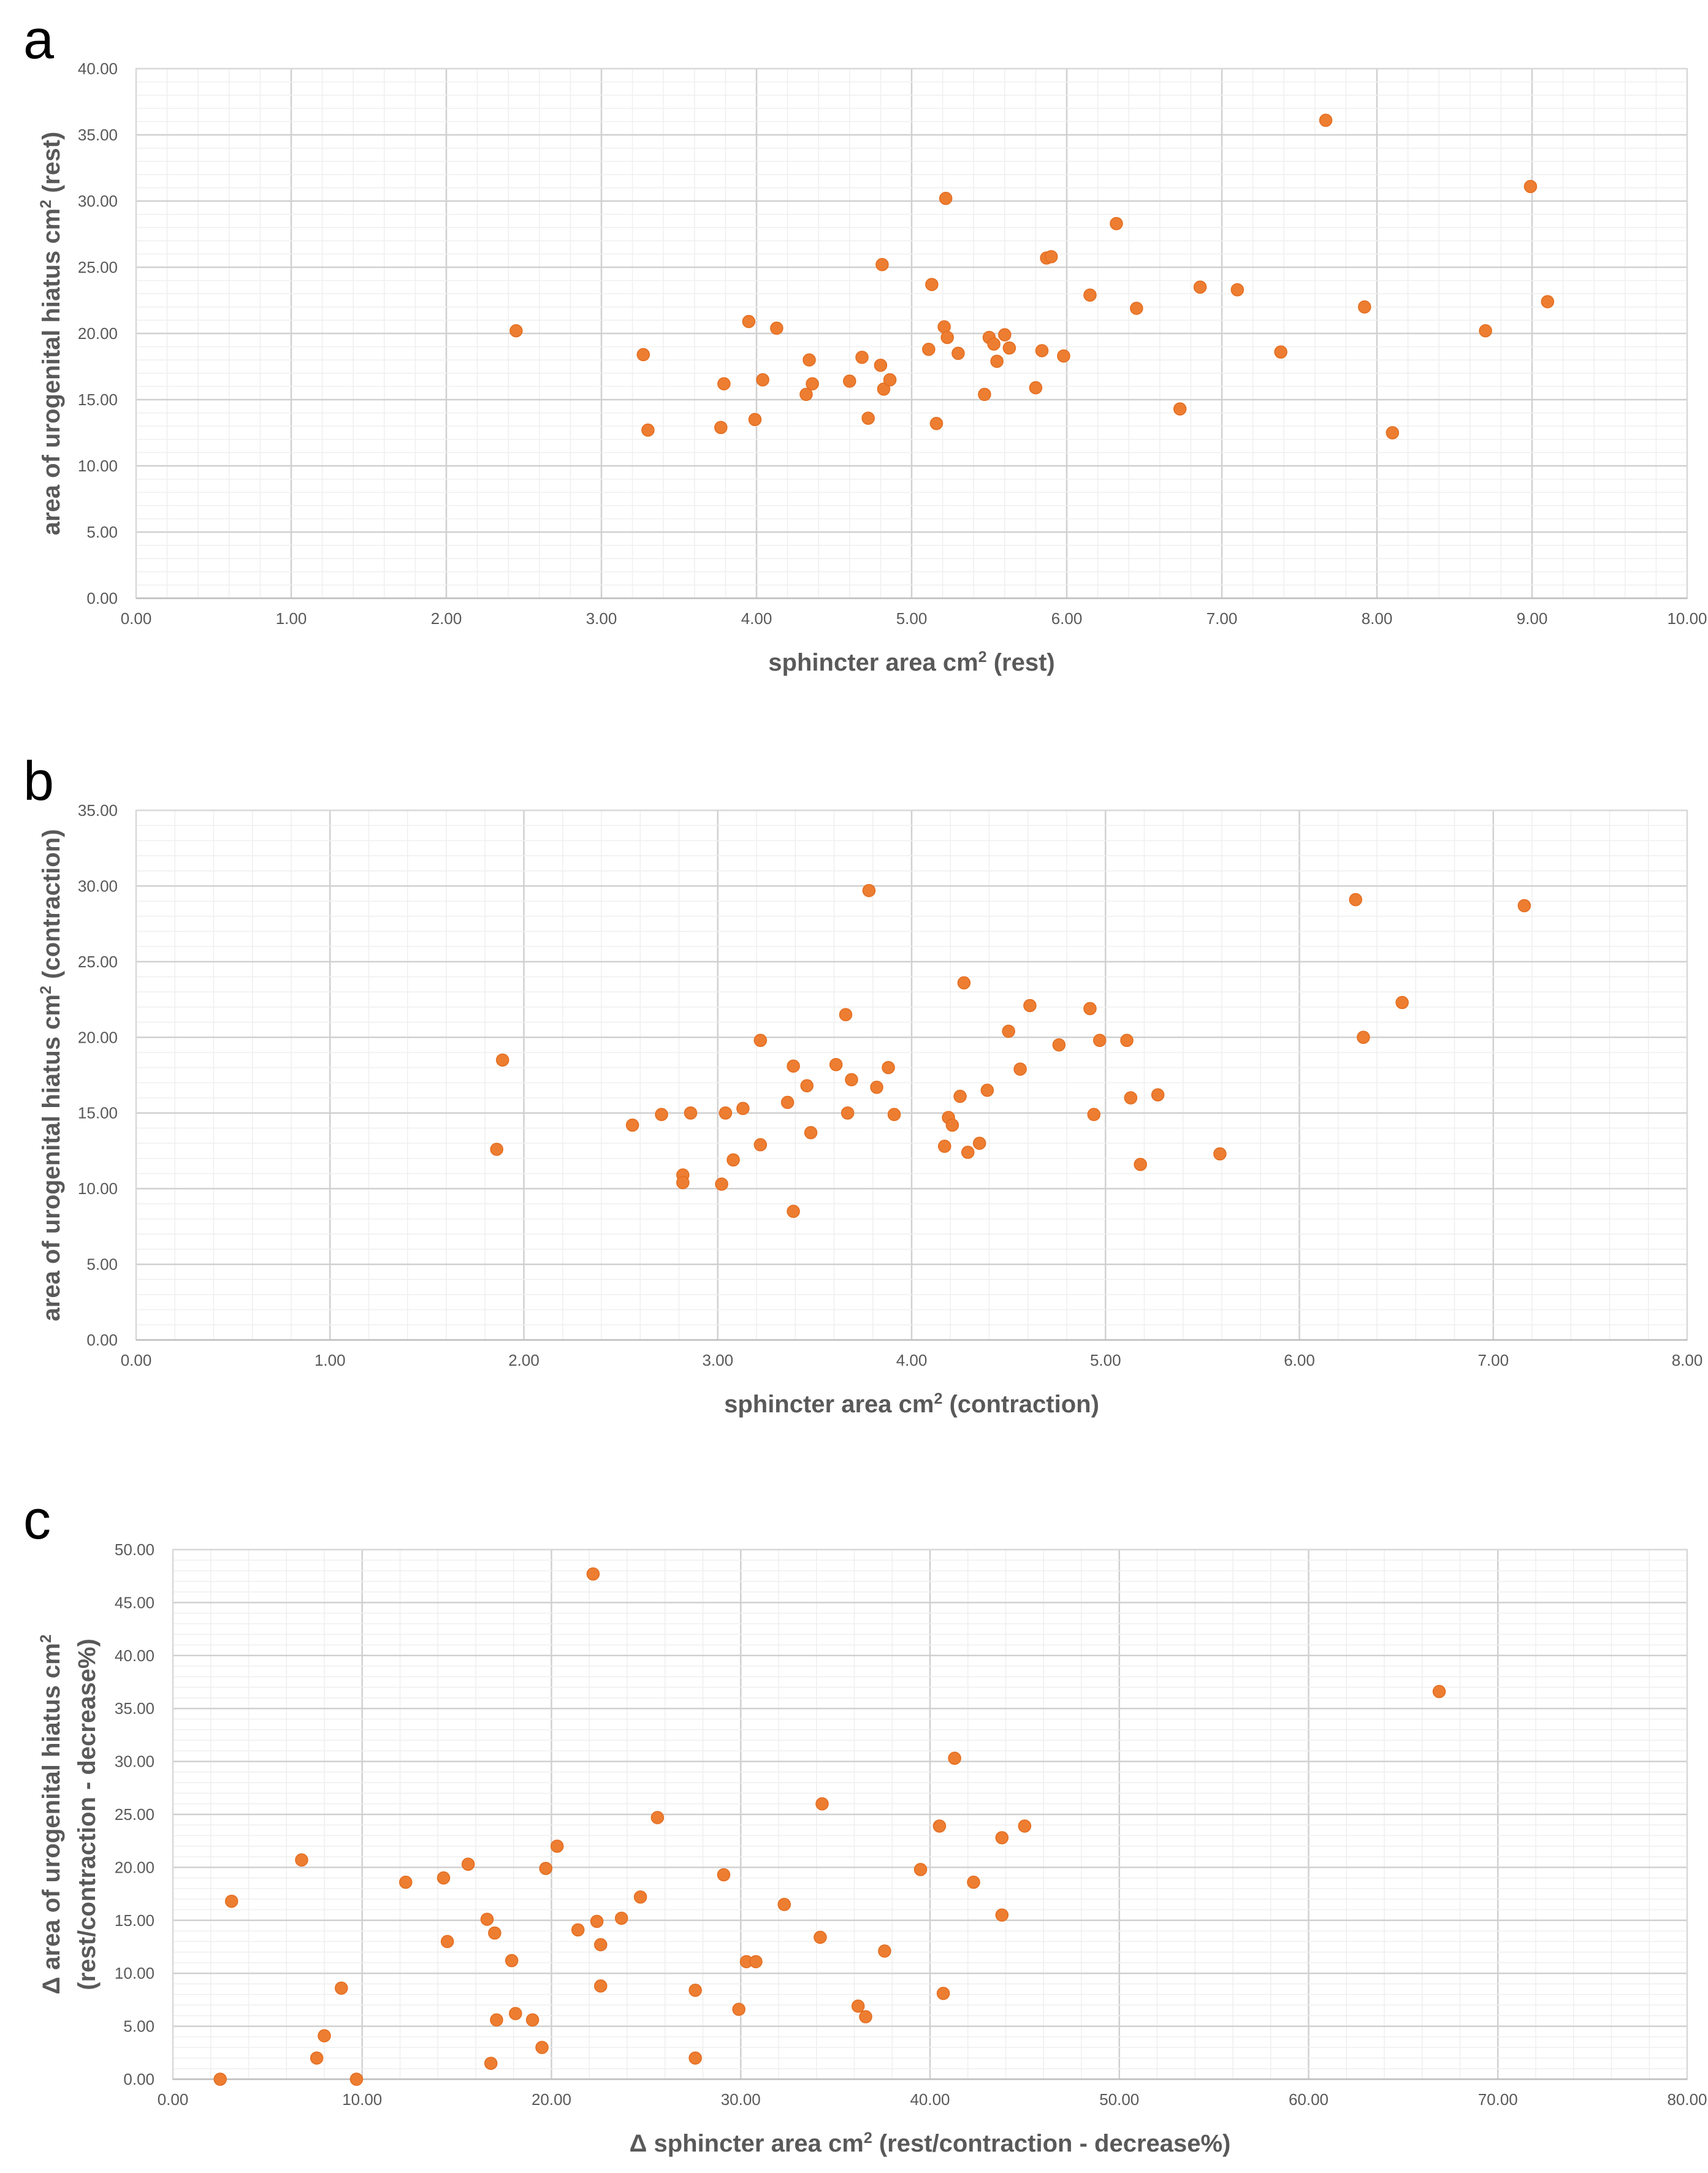 The width and height of the screenshot is (1708, 2173). I want to click on y-axis-title-line1: Δ area of urogenital hiatus cm2, so click(51, 1814).